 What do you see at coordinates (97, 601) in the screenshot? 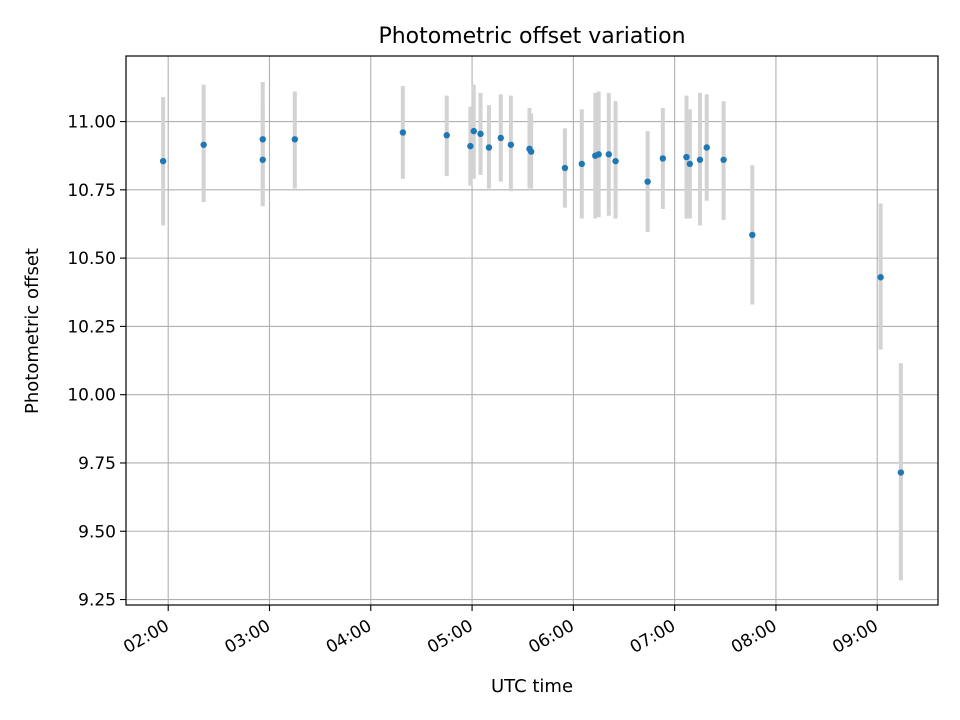
I see `y-tick-label: 9.25` at bounding box center [97, 601].